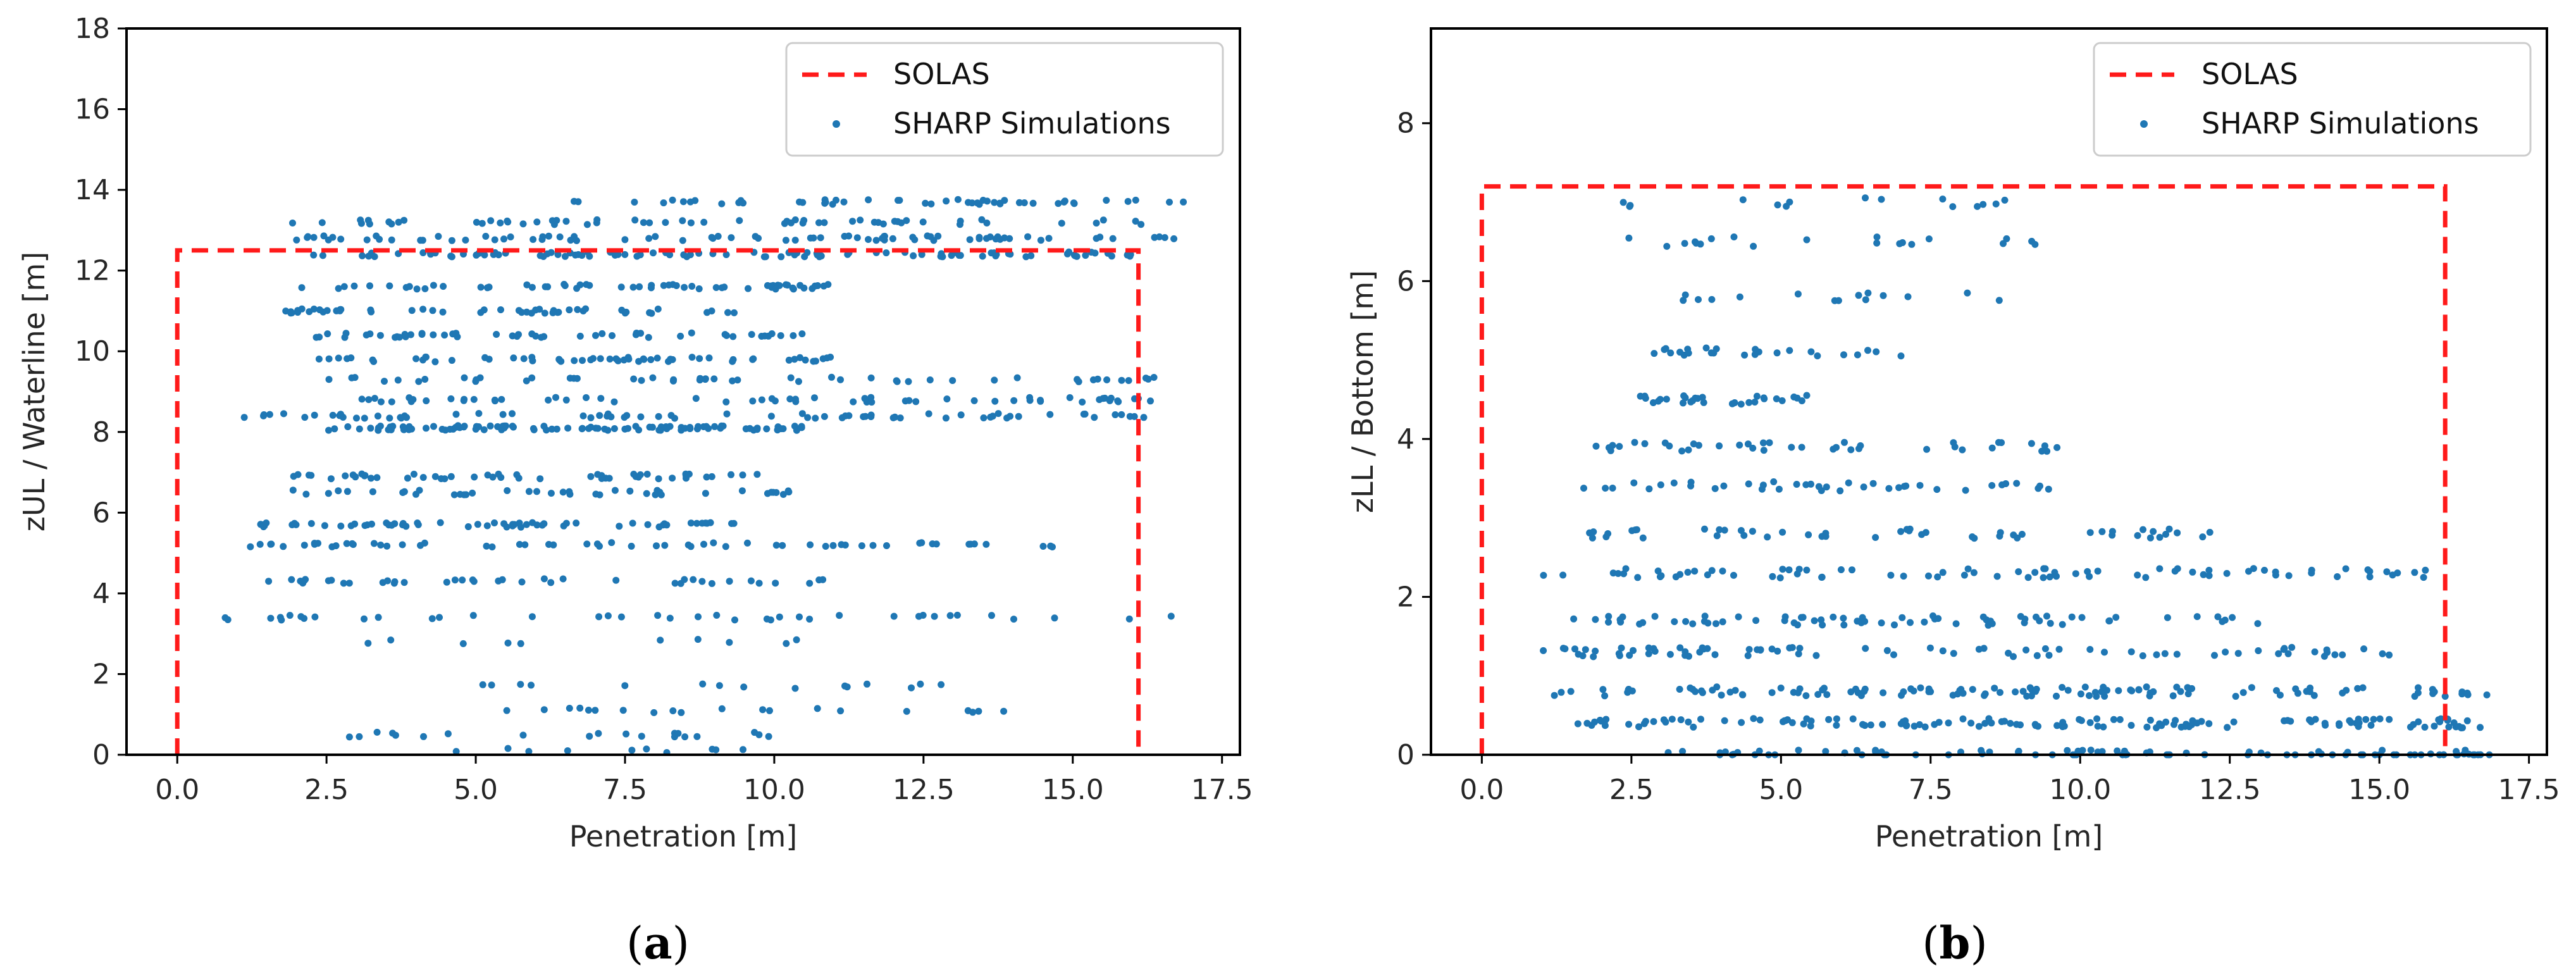 The width and height of the screenshot is (2576, 980). I want to click on y-tick-label: 4, so click(1406, 439).